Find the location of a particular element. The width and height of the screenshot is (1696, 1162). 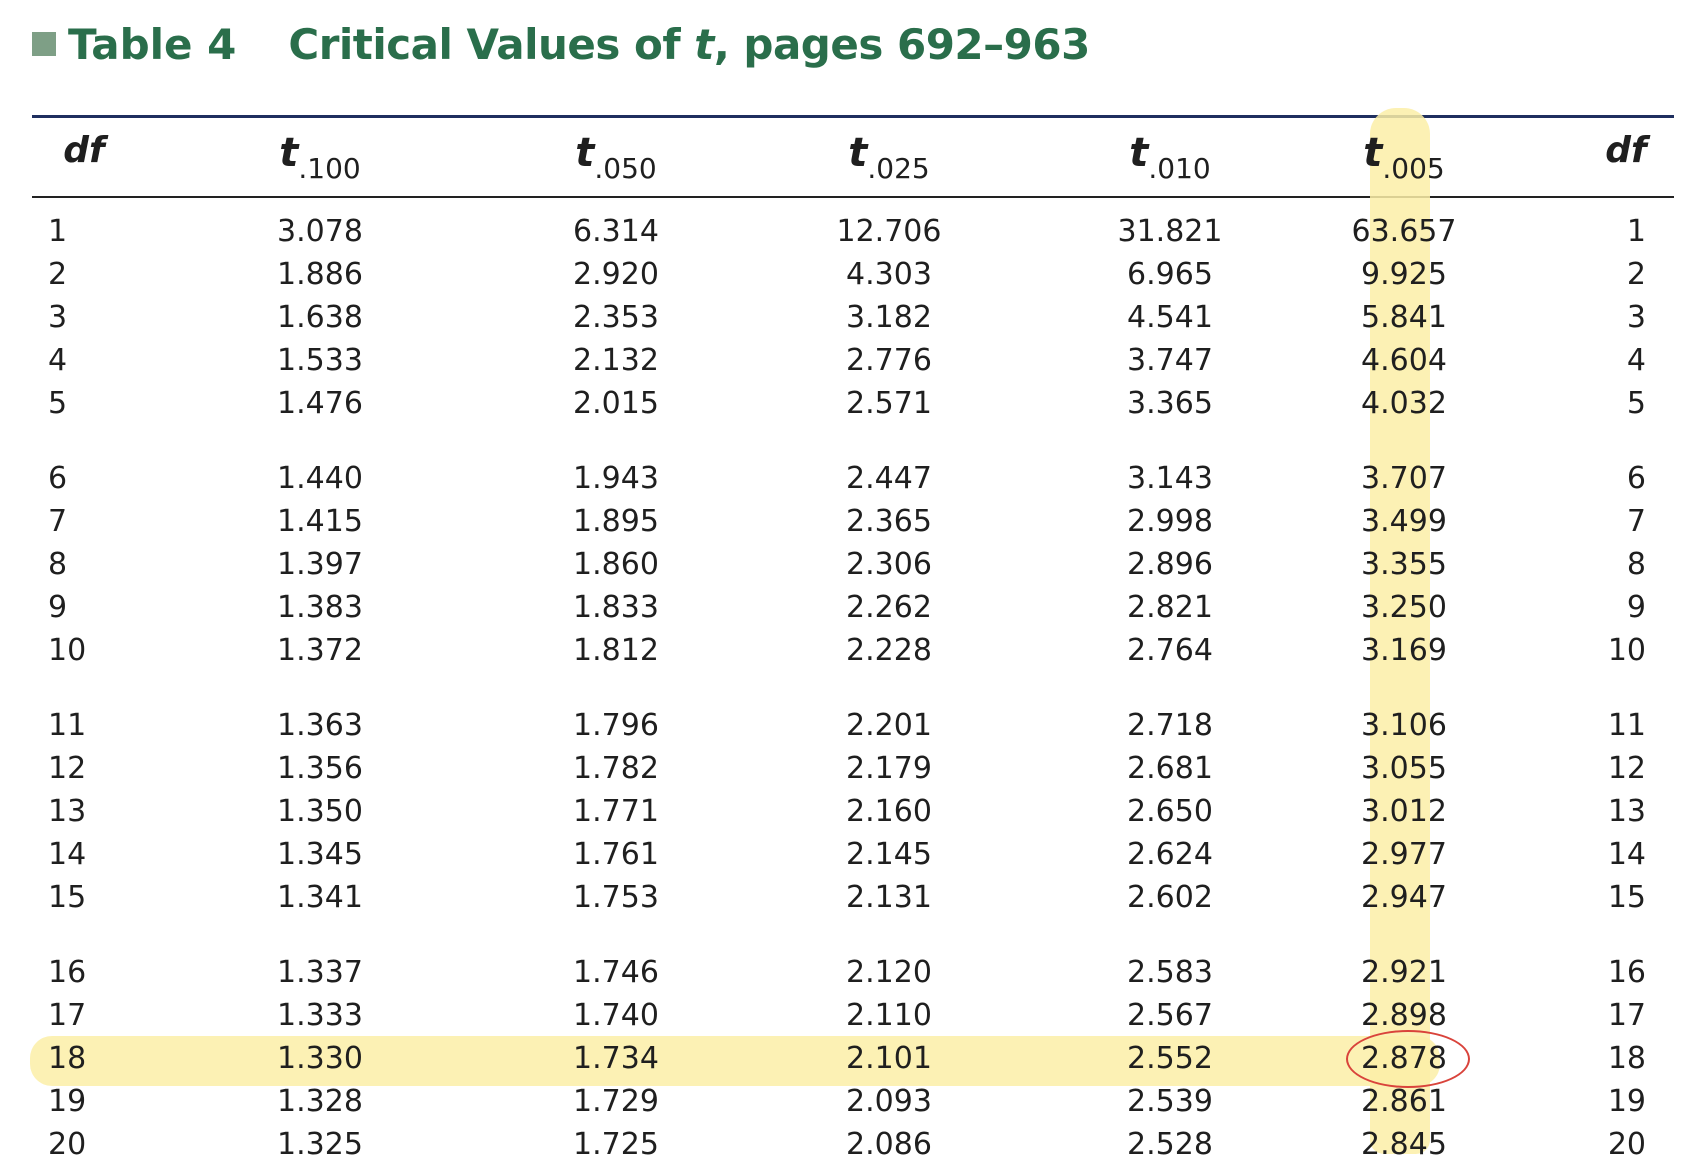

row-df-right: 14 is located at coordinates (1626, 854).